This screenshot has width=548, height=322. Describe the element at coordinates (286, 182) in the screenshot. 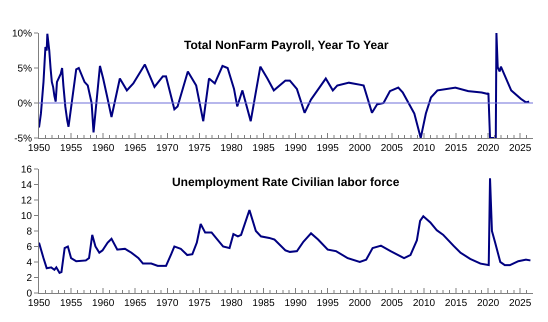

I see `text: Unemployment Rate Civilian labor force` at that location.